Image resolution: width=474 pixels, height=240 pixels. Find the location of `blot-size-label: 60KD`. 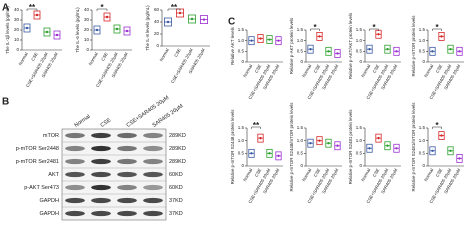

blot-size-label: 60KD is located at coordinates (176, 175).